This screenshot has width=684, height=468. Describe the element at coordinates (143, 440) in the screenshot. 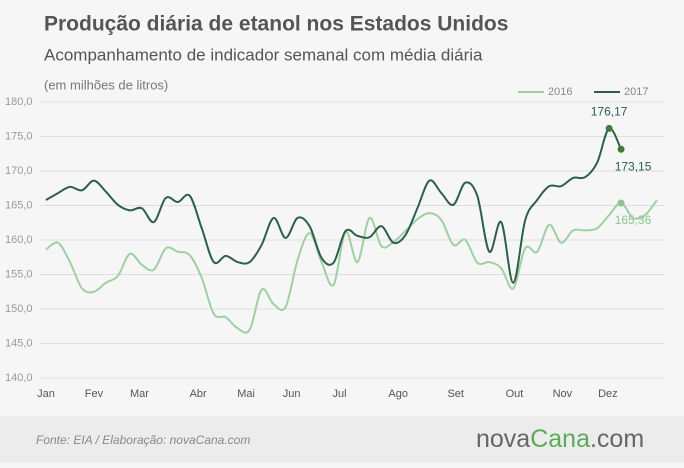

I see `source: Fonte: EIA / Elaboração: novaCana.com` at that location.